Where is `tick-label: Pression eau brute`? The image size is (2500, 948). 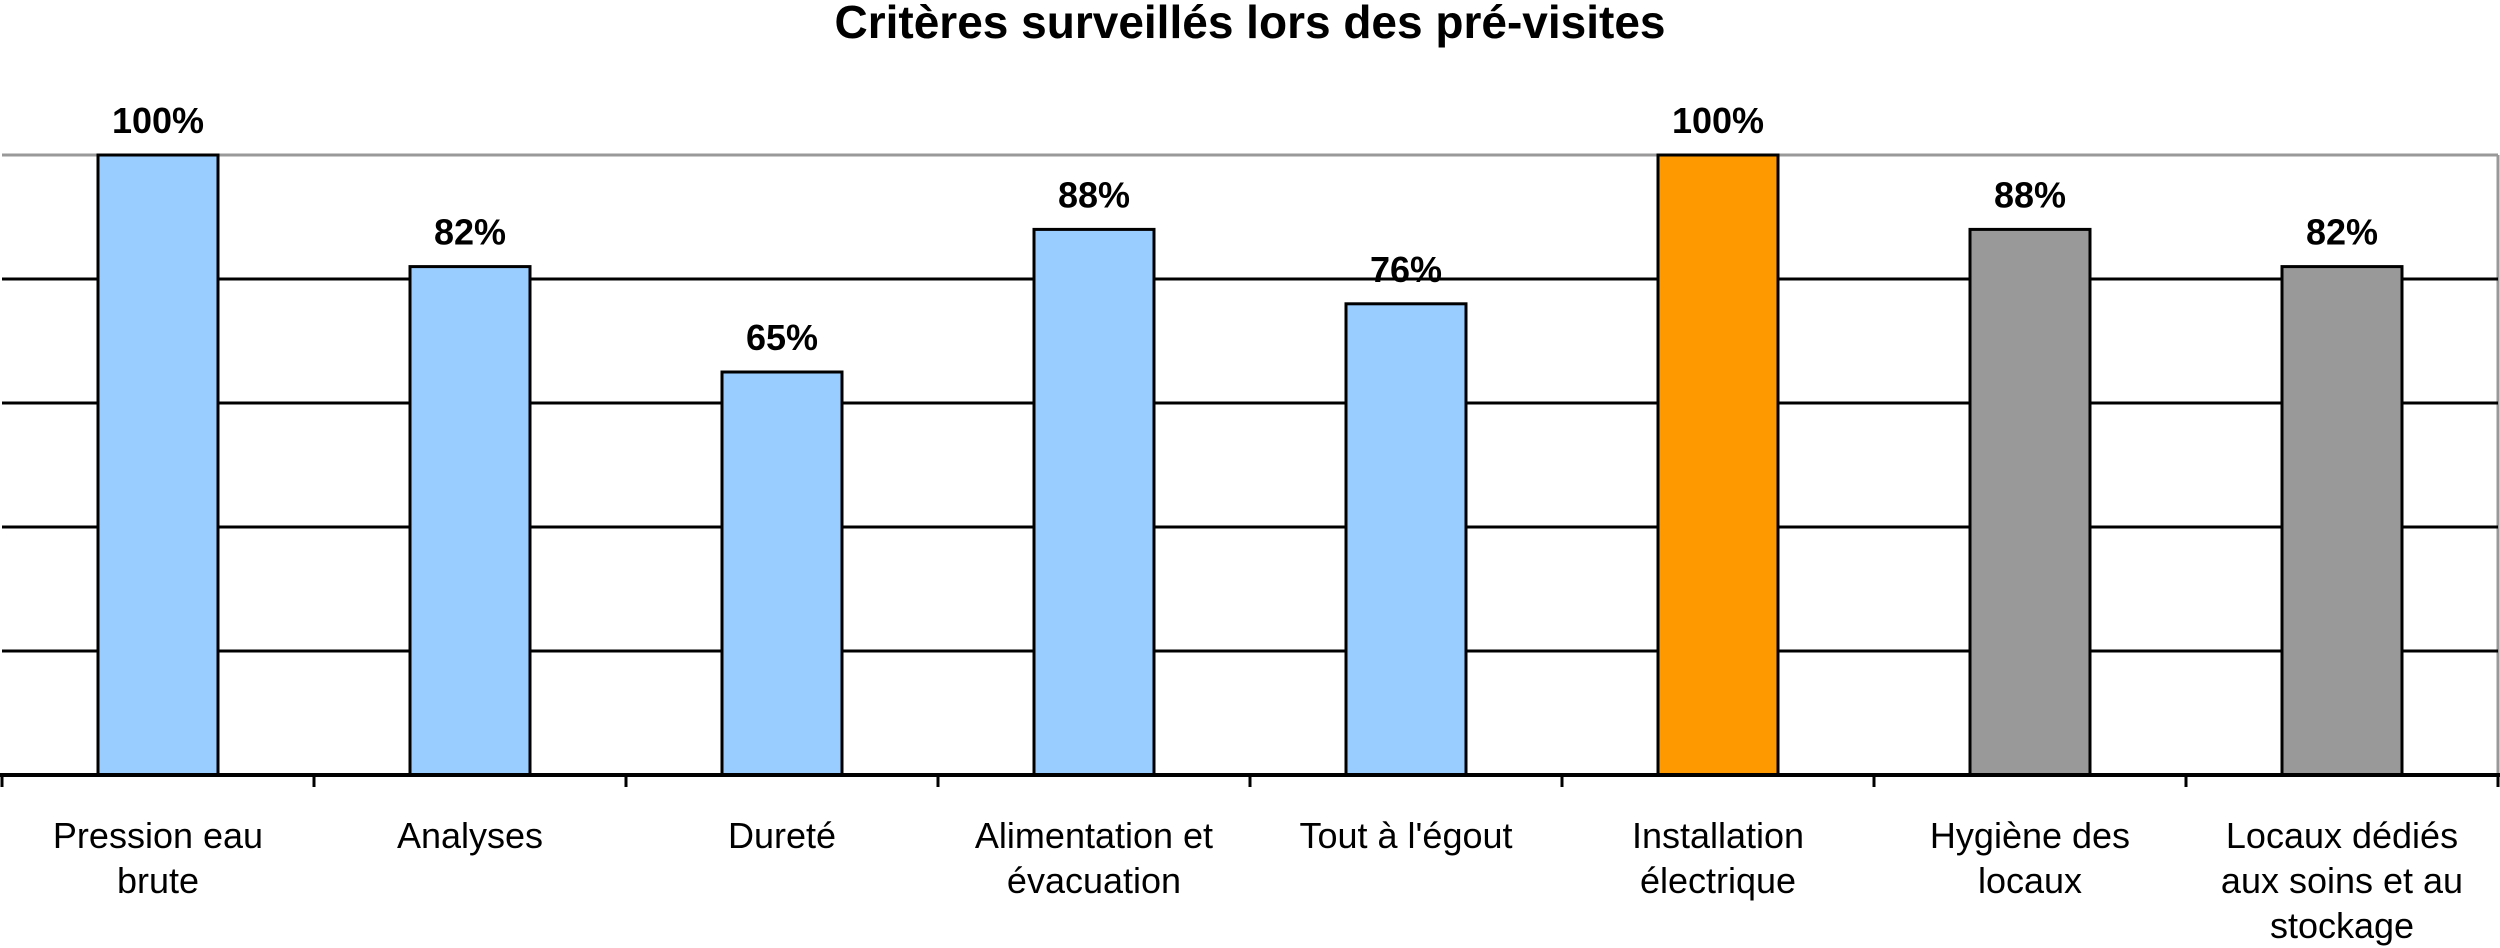
tick-label: Pression eau brute is located at coordinates (158, 858).